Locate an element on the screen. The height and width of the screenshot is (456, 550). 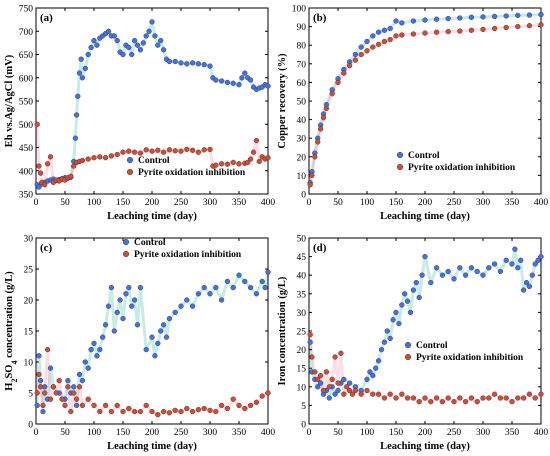
legend-marker is located at coordinates (130, 160).